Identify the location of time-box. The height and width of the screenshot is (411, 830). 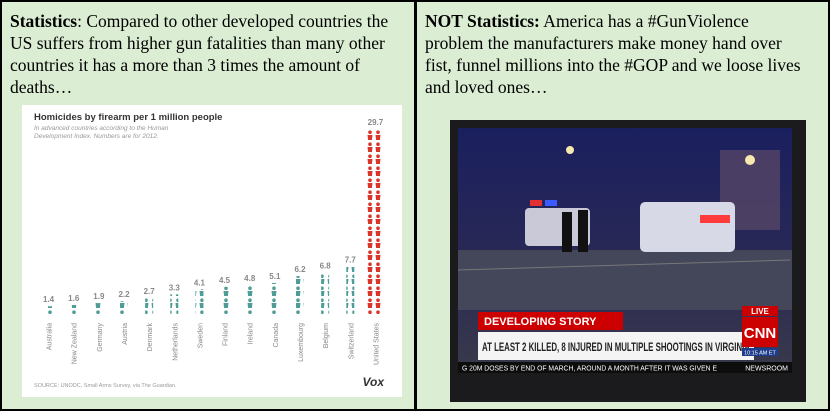
(760, 352).